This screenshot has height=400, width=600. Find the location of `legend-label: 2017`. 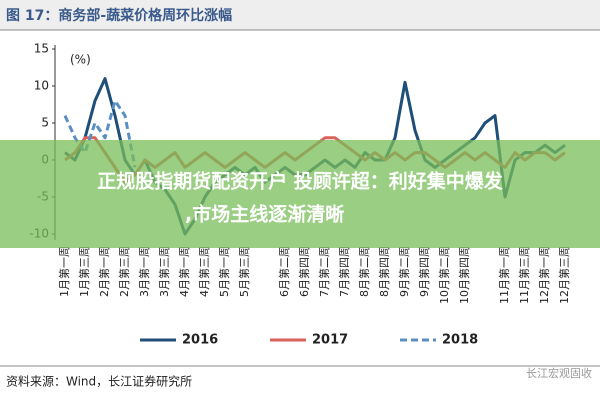

legend-label: 2017 is located at coordinates (330, 340).